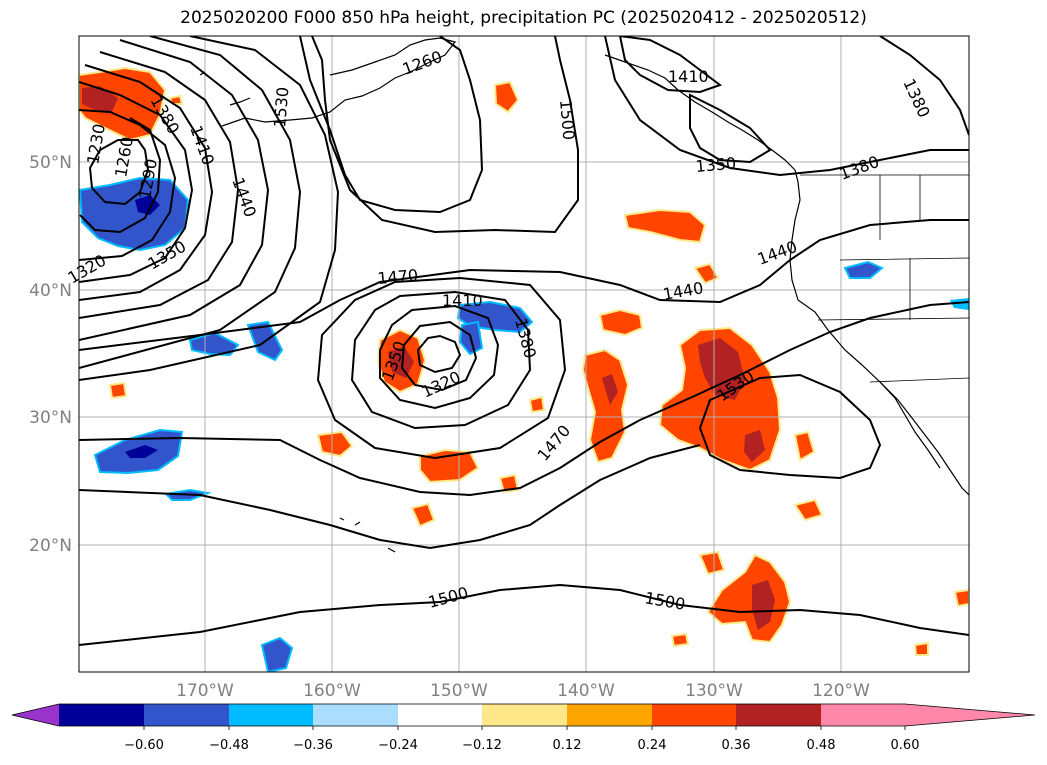 Image resolution: width=1047 pixels, height=765 pixels. I want to click on lon-label: 150°W, so click(459, 691).